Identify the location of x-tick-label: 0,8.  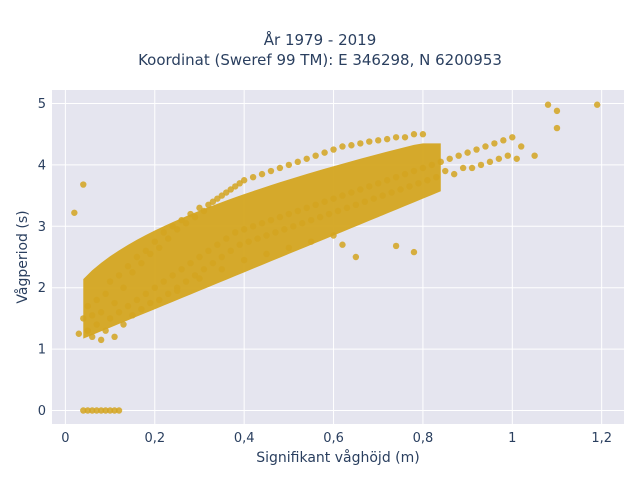
(423, 438).